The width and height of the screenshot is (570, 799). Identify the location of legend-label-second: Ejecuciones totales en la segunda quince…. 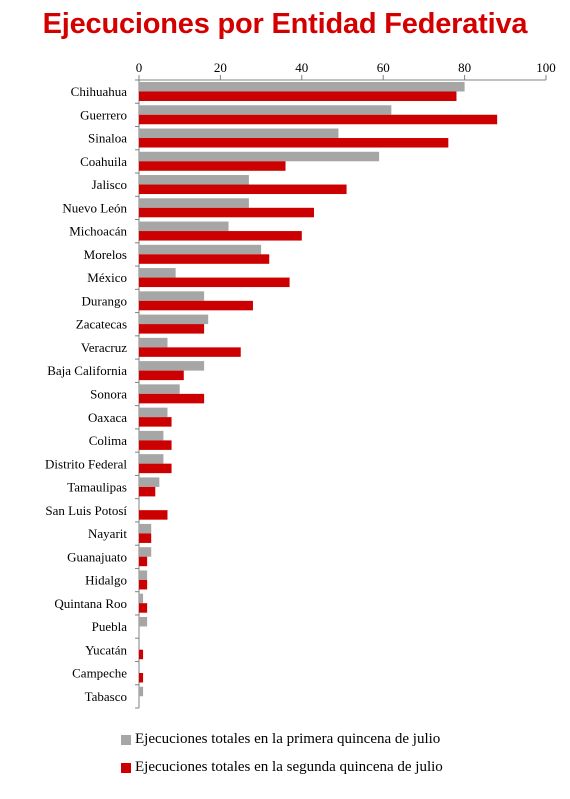
(289, 767).